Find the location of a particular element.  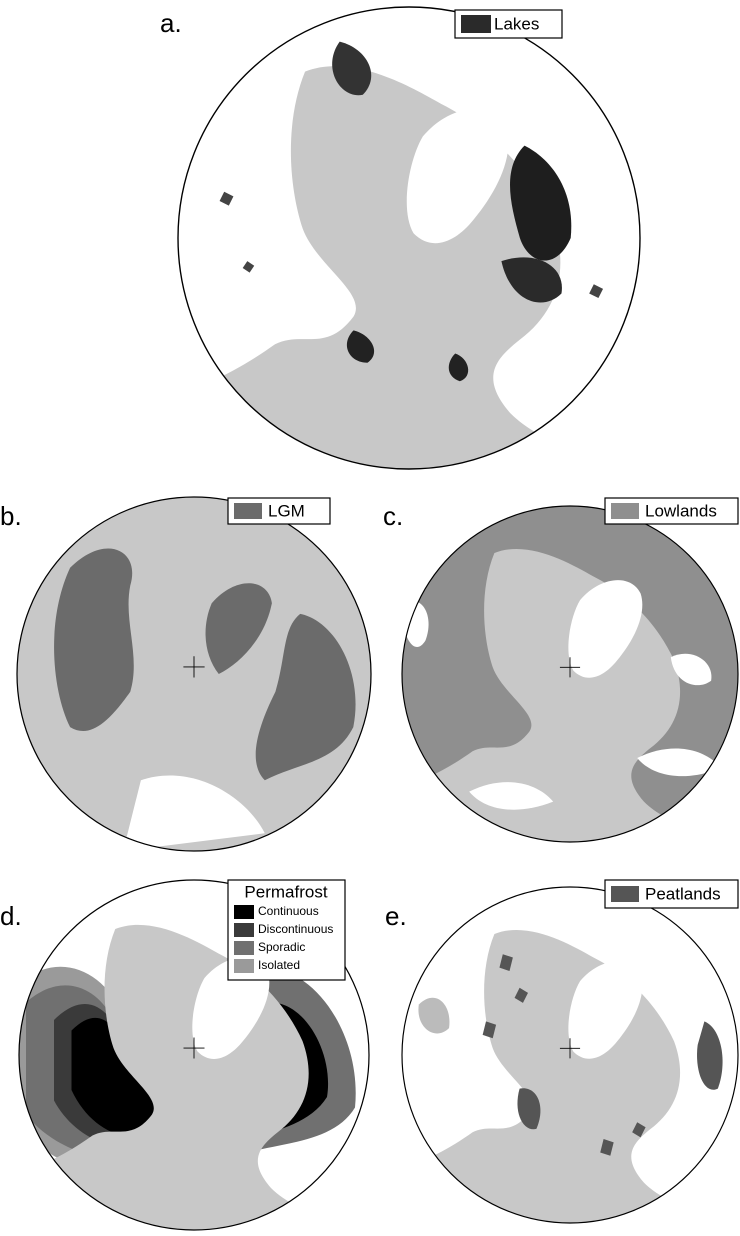

legend-label: Sporadic is located at coordinates (281, 947).